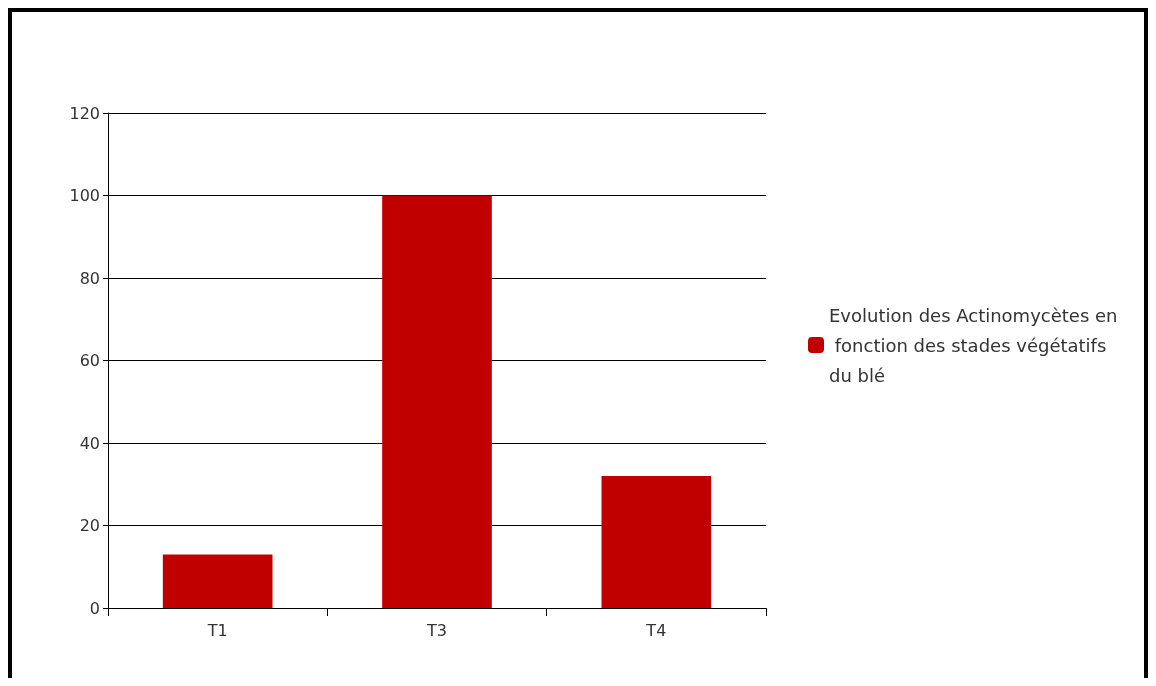 This screenshot has height=686, width=1156. What do you see at coordinates (94, 608) in the screenshot?
I see `y-tick-label: 0` at bounding box center [94, 608].